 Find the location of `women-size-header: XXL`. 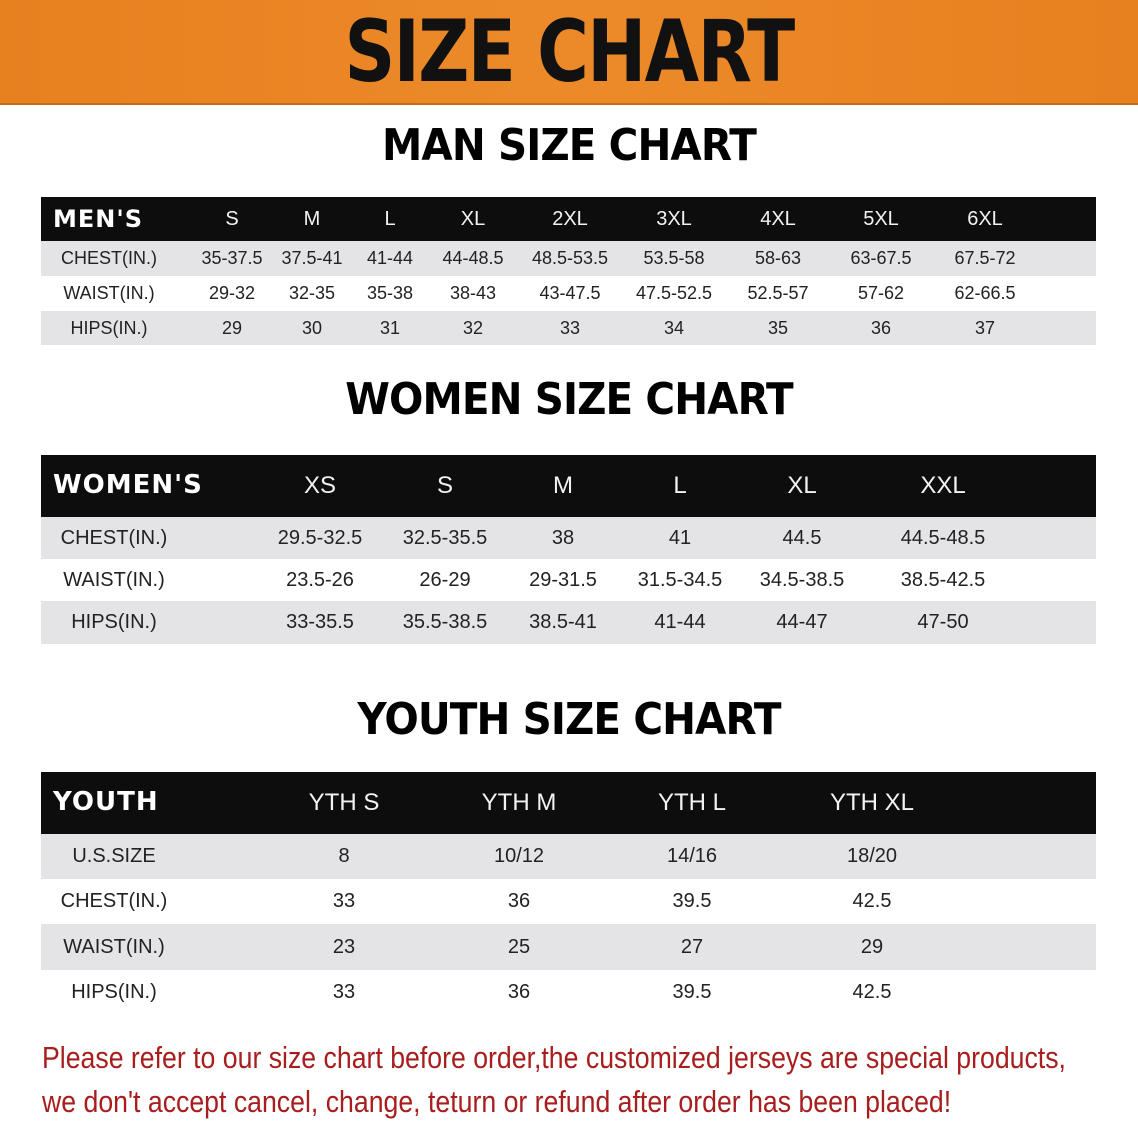

women-size-header: XXL is located at coordinates (943, 486).